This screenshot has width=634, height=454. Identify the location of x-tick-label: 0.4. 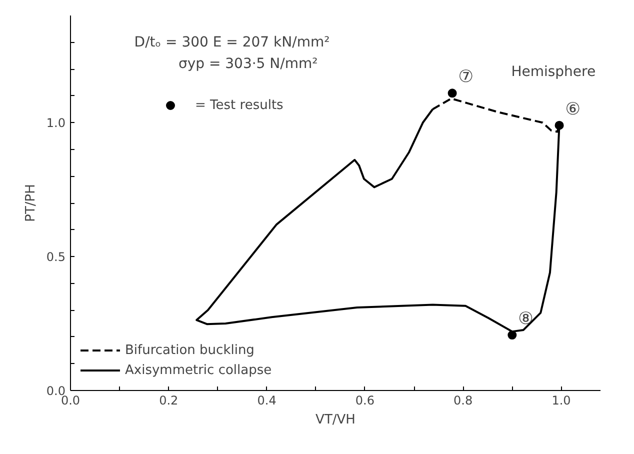
(266, 401).